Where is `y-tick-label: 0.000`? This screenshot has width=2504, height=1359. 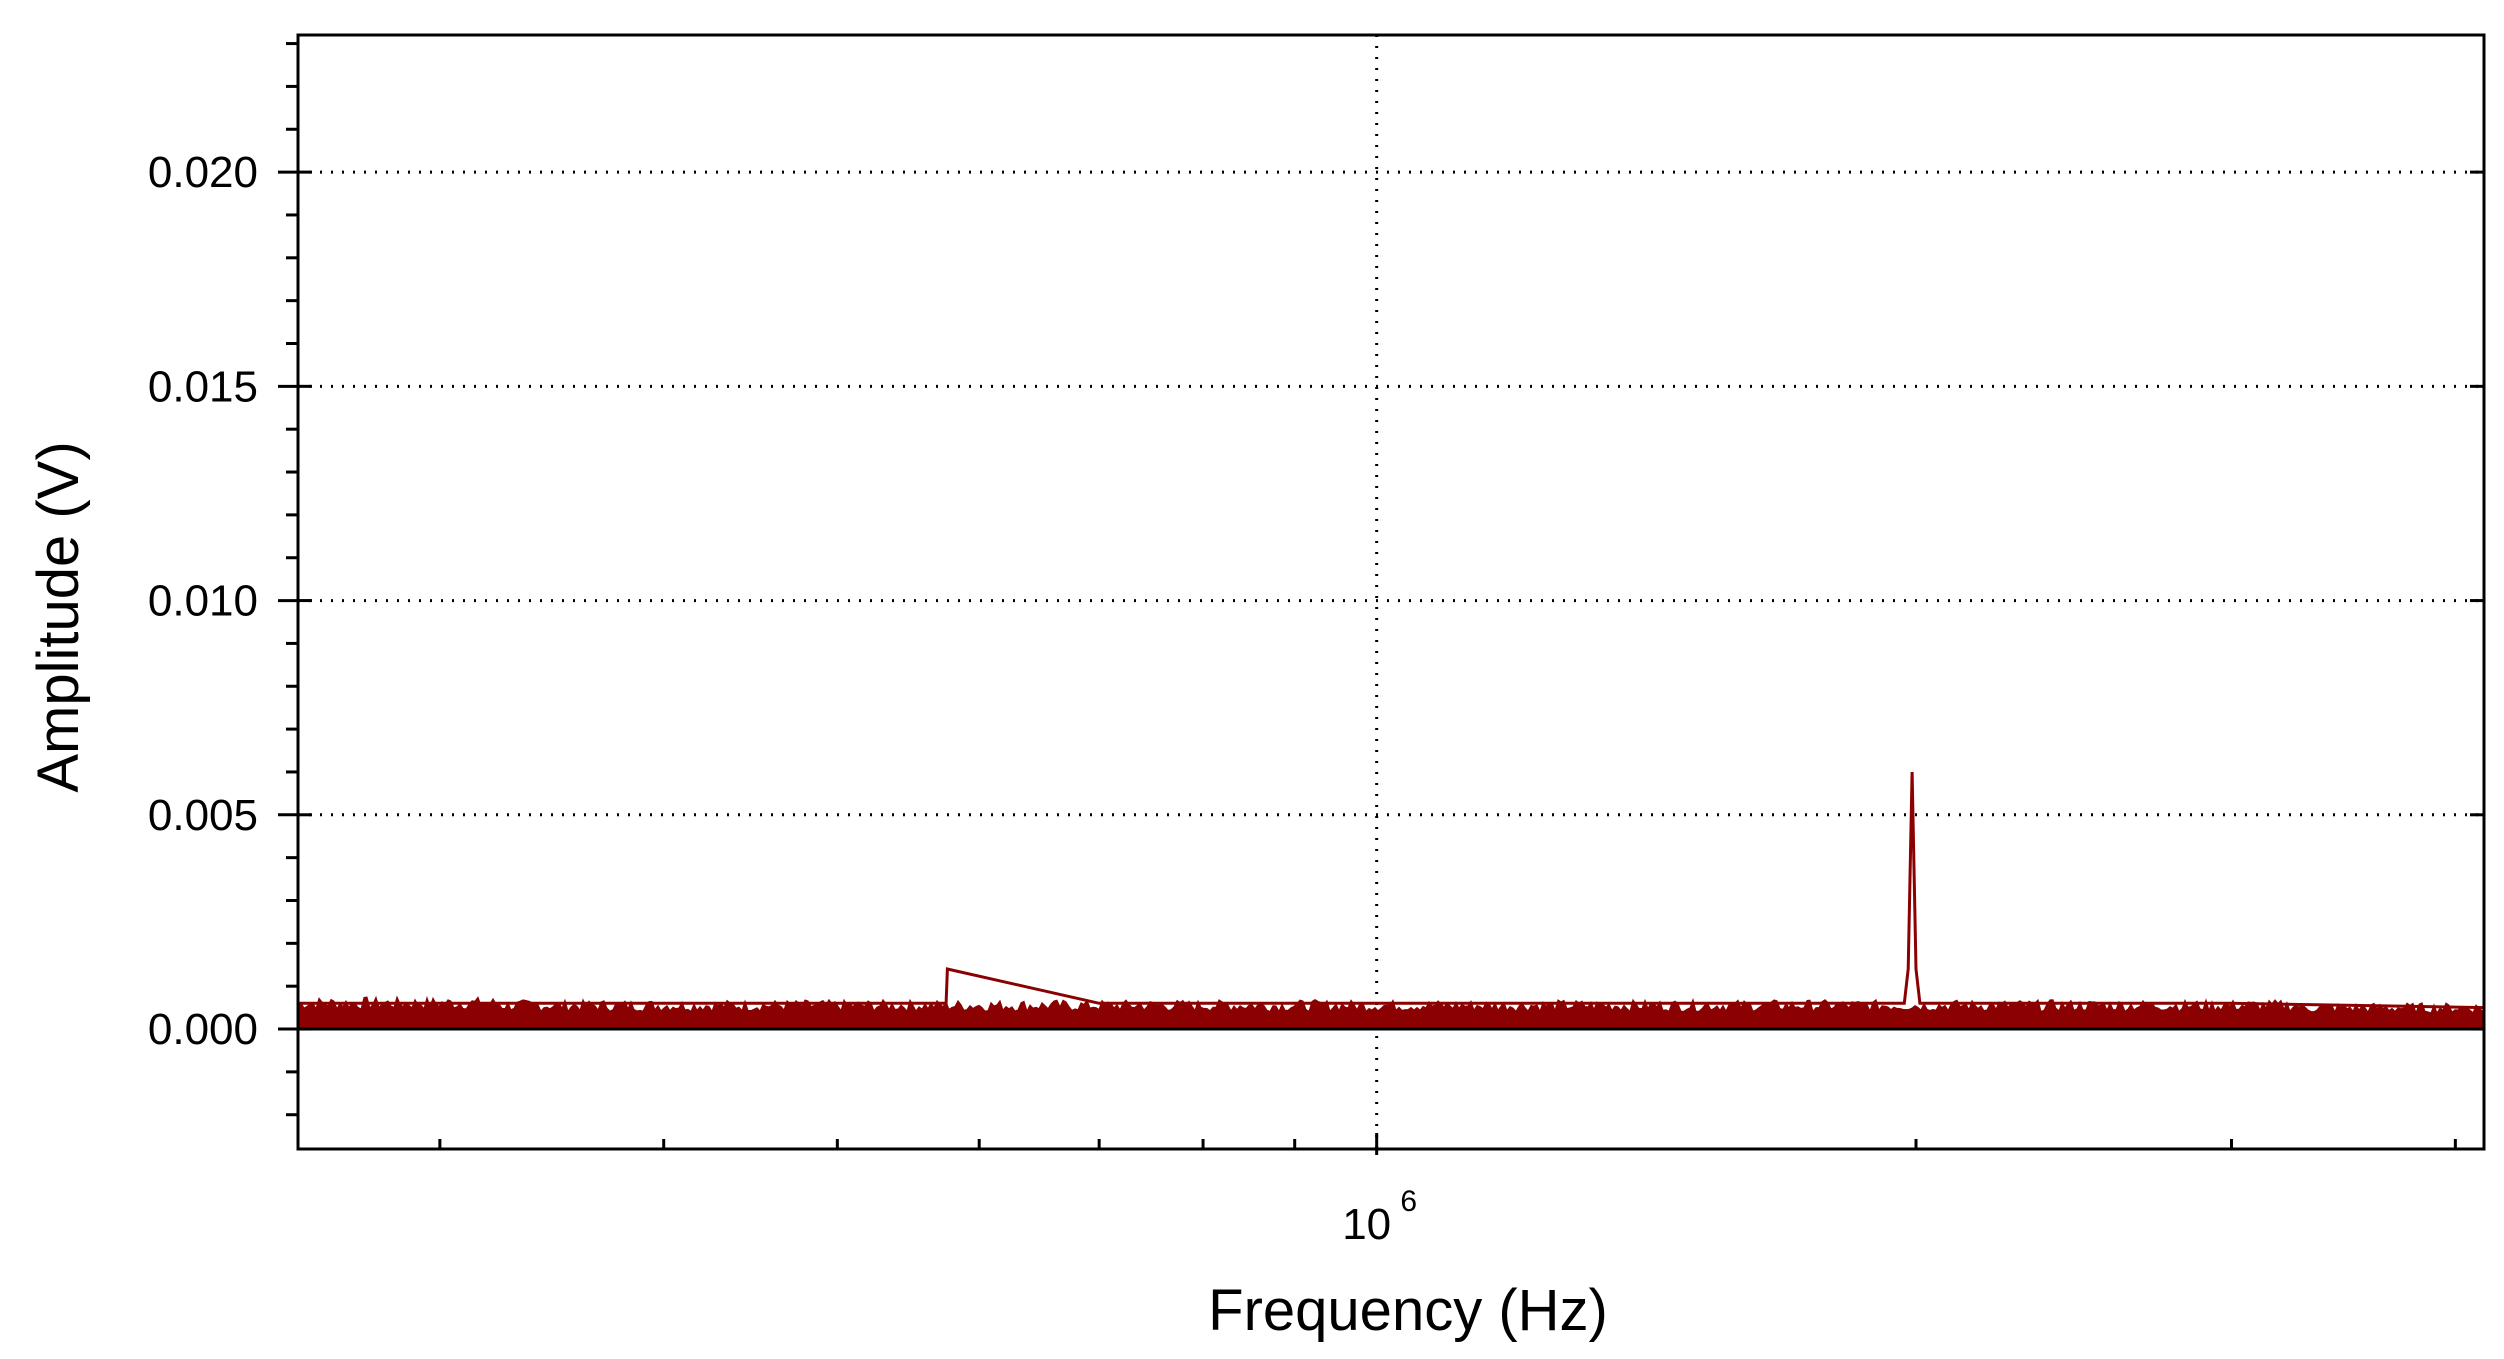
y-tick-label: 0.000 is located at coordinates (203, 1029).